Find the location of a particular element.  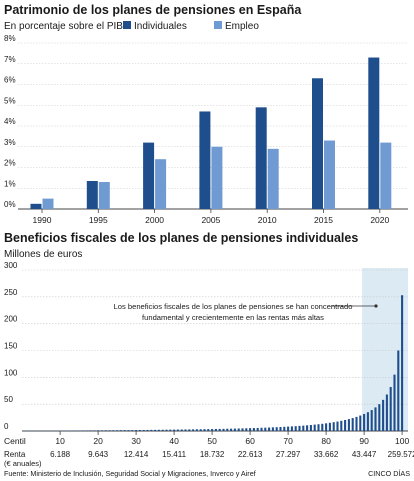

chart2-subtitle: Millones de euros is located at coordinates (43, 254).